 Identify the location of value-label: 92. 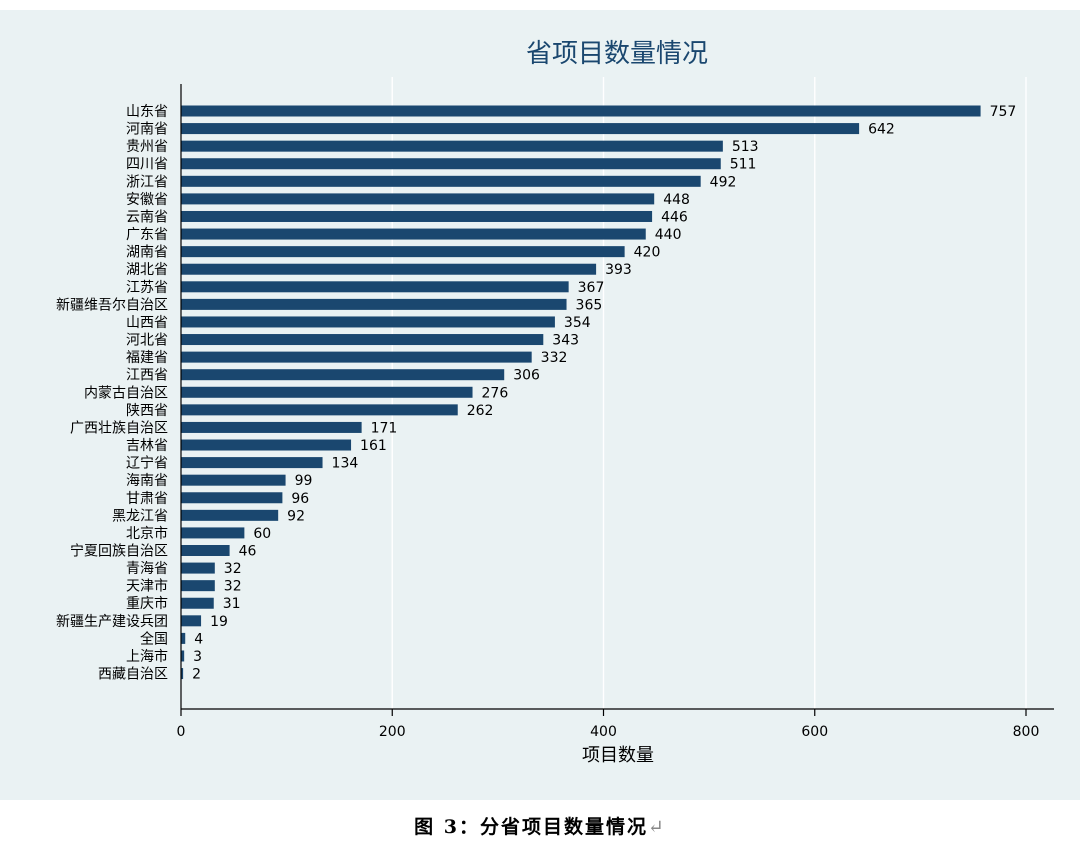
(296, 516).